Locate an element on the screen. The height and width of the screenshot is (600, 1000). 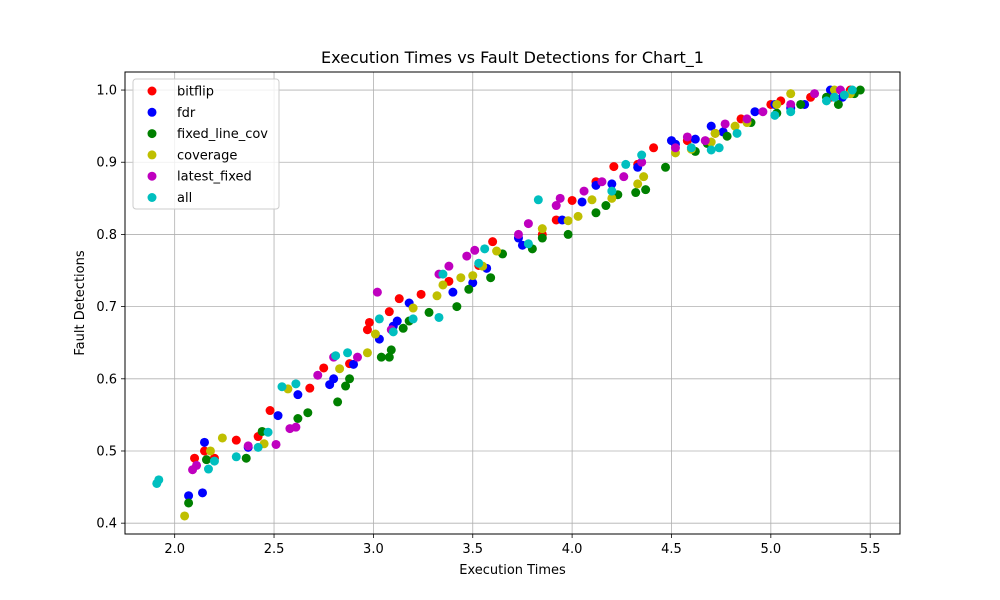
y-tick-label: 0.5 is located at coordinates (106, 451).